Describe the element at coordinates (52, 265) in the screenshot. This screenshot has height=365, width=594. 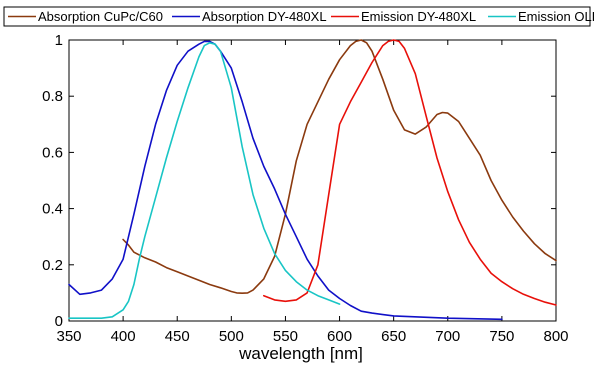
I see `y-tick-label: 0.2` at that location.